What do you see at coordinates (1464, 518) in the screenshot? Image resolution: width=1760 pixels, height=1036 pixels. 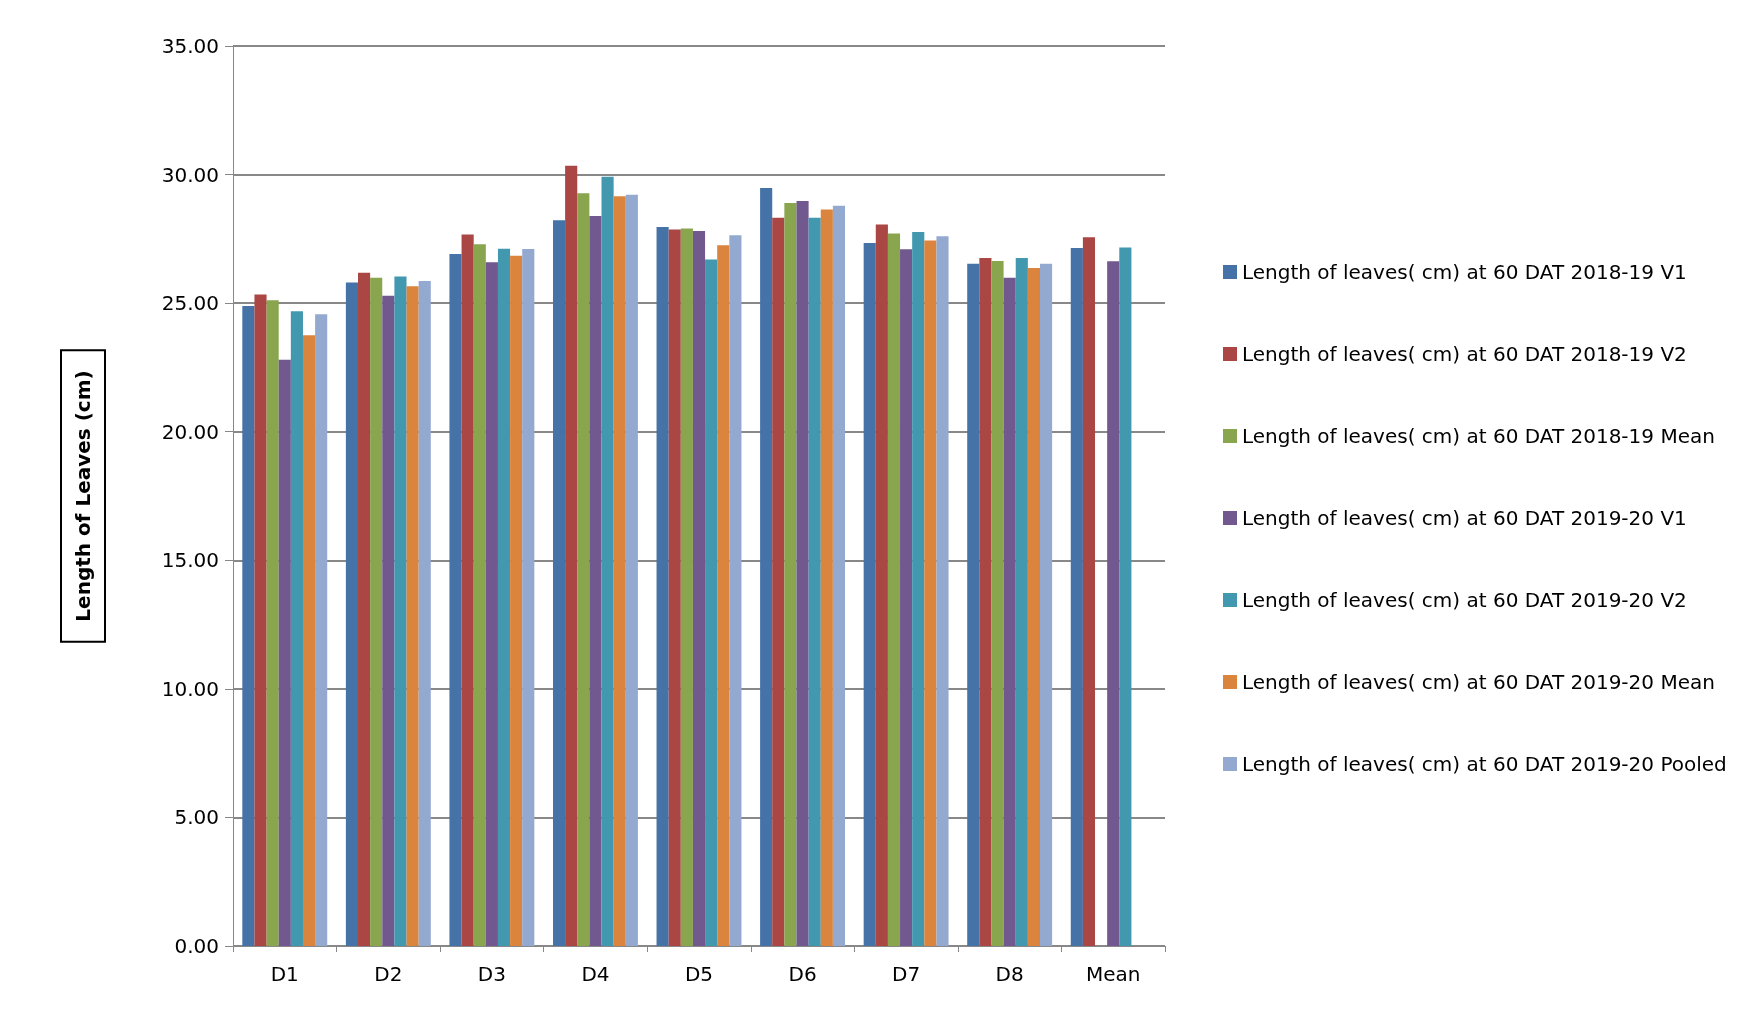 I see `legend-label: Length of leaves( cm) at 60 DAT 2019-20 V1` at bounding box center [1464, 518].